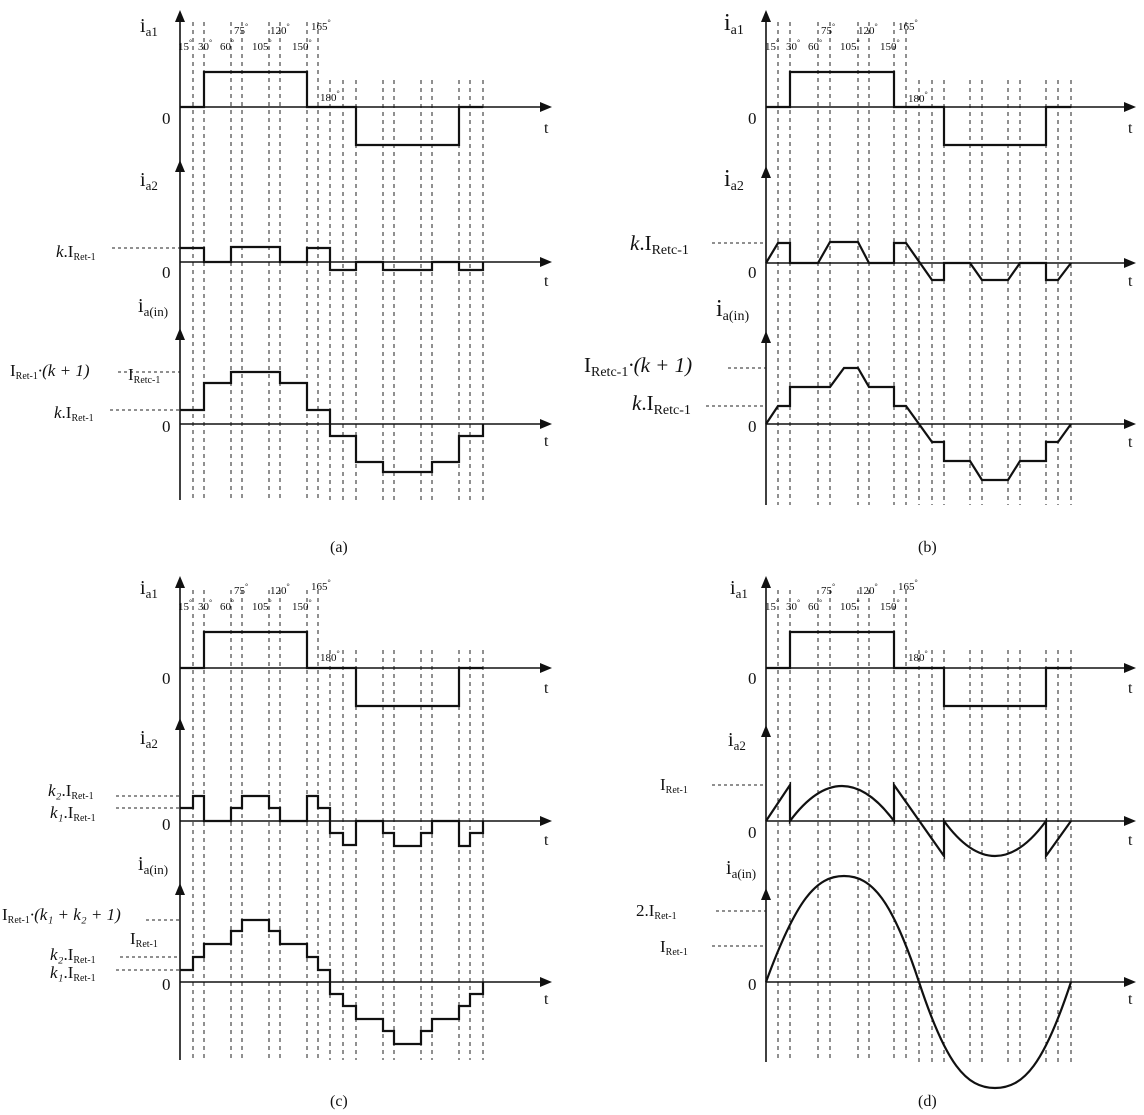 The height and width of the screenshot is (1115, 1144). What do you see at coordinates (144, 939) in the screenshot?
I see `panel-c-iain-ref-label-2: IRet-1` at bounding box center [144, 939].